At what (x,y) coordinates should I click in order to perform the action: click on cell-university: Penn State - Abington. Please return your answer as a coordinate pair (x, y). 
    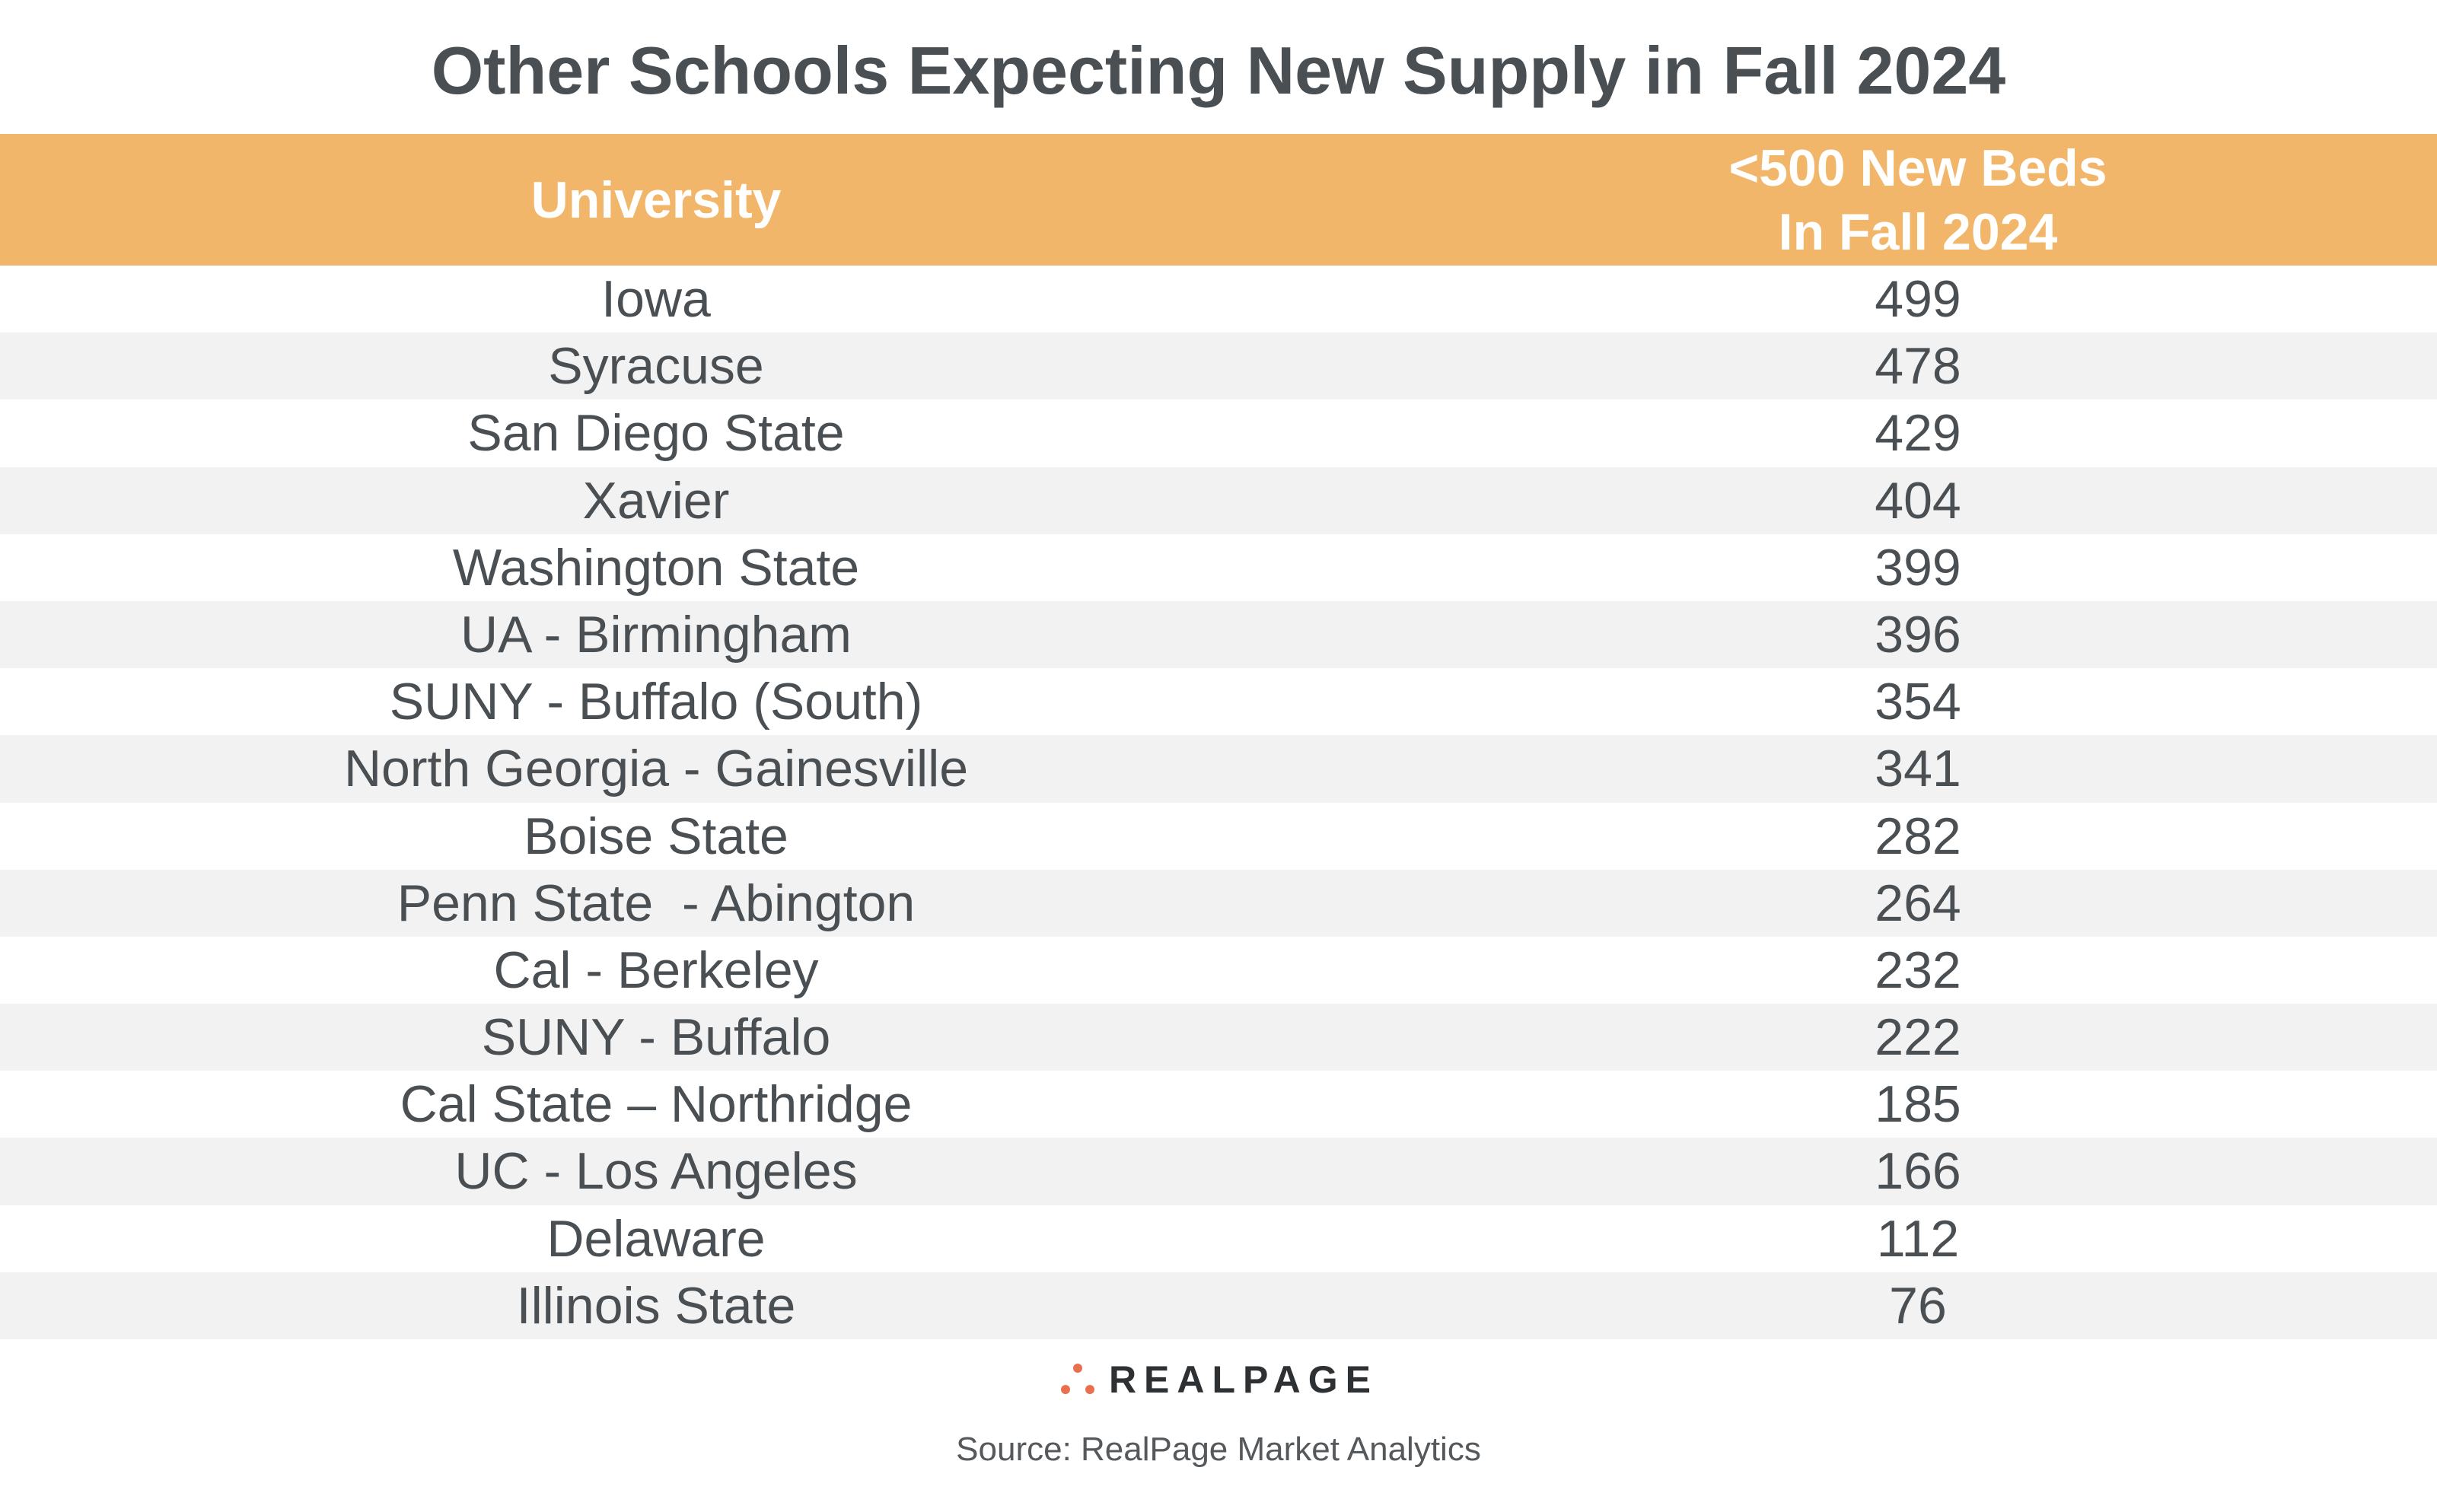
    Looking at the image, I should click on (656, 903).